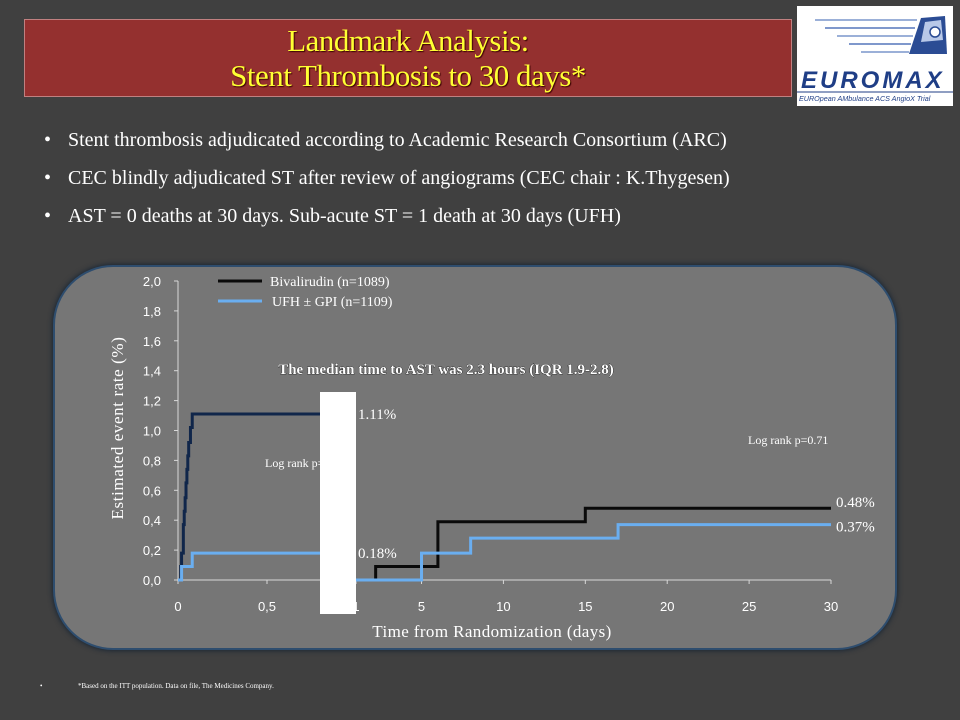 The width and height of the screenshot is (960, 720). What do you see at coordinates (855, 528) in the screenshot?
I see `series-final-label: 0.37%` at bounding box center [855, 528].